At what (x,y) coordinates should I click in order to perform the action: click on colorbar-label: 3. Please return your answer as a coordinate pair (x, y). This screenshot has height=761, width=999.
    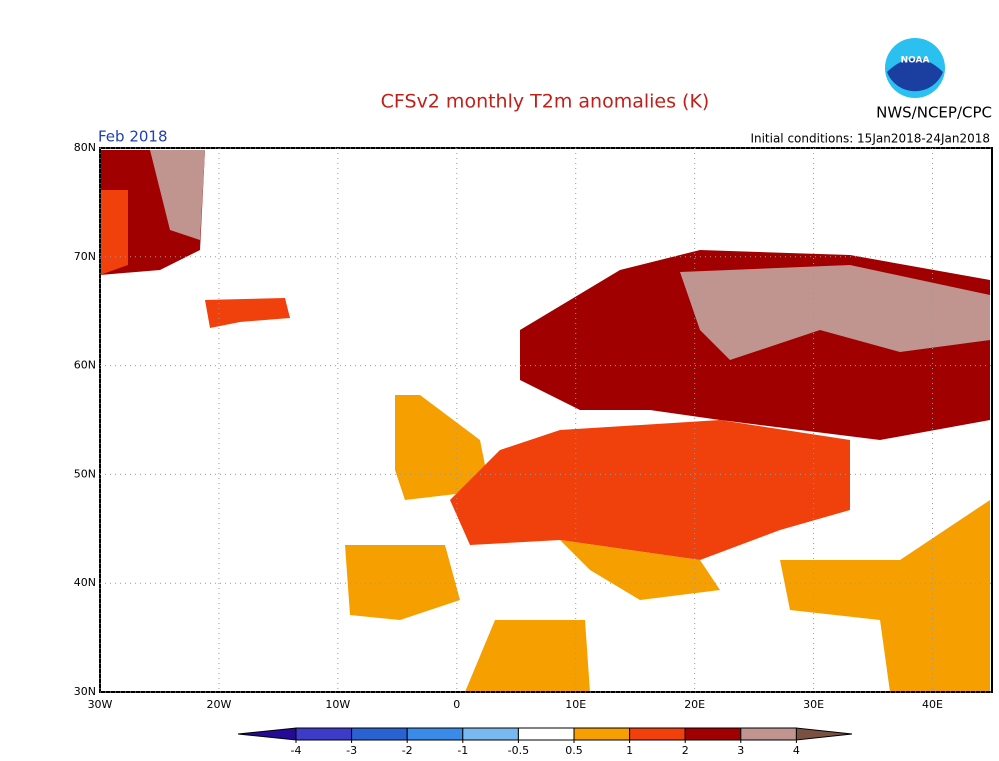
    Looking at the image, I should click on (740, 750).